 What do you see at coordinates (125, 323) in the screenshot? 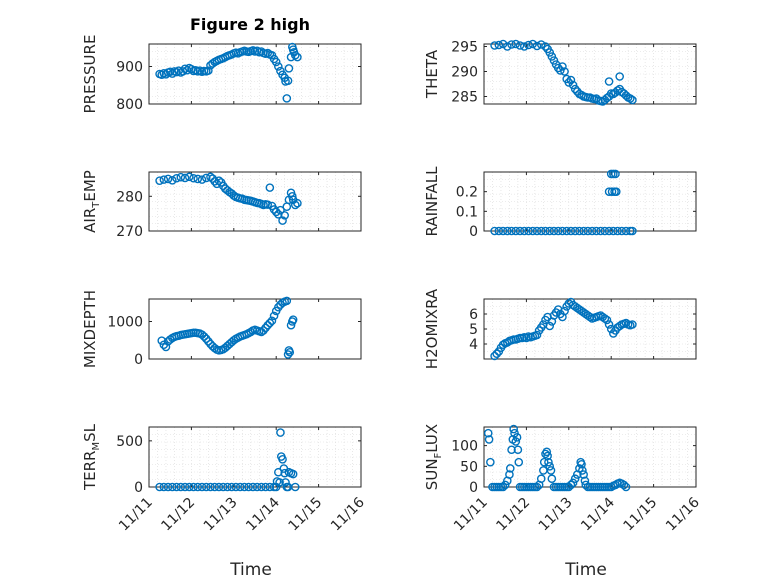
I see `y-tick-label: 1000` at bounding box center [125, 323].